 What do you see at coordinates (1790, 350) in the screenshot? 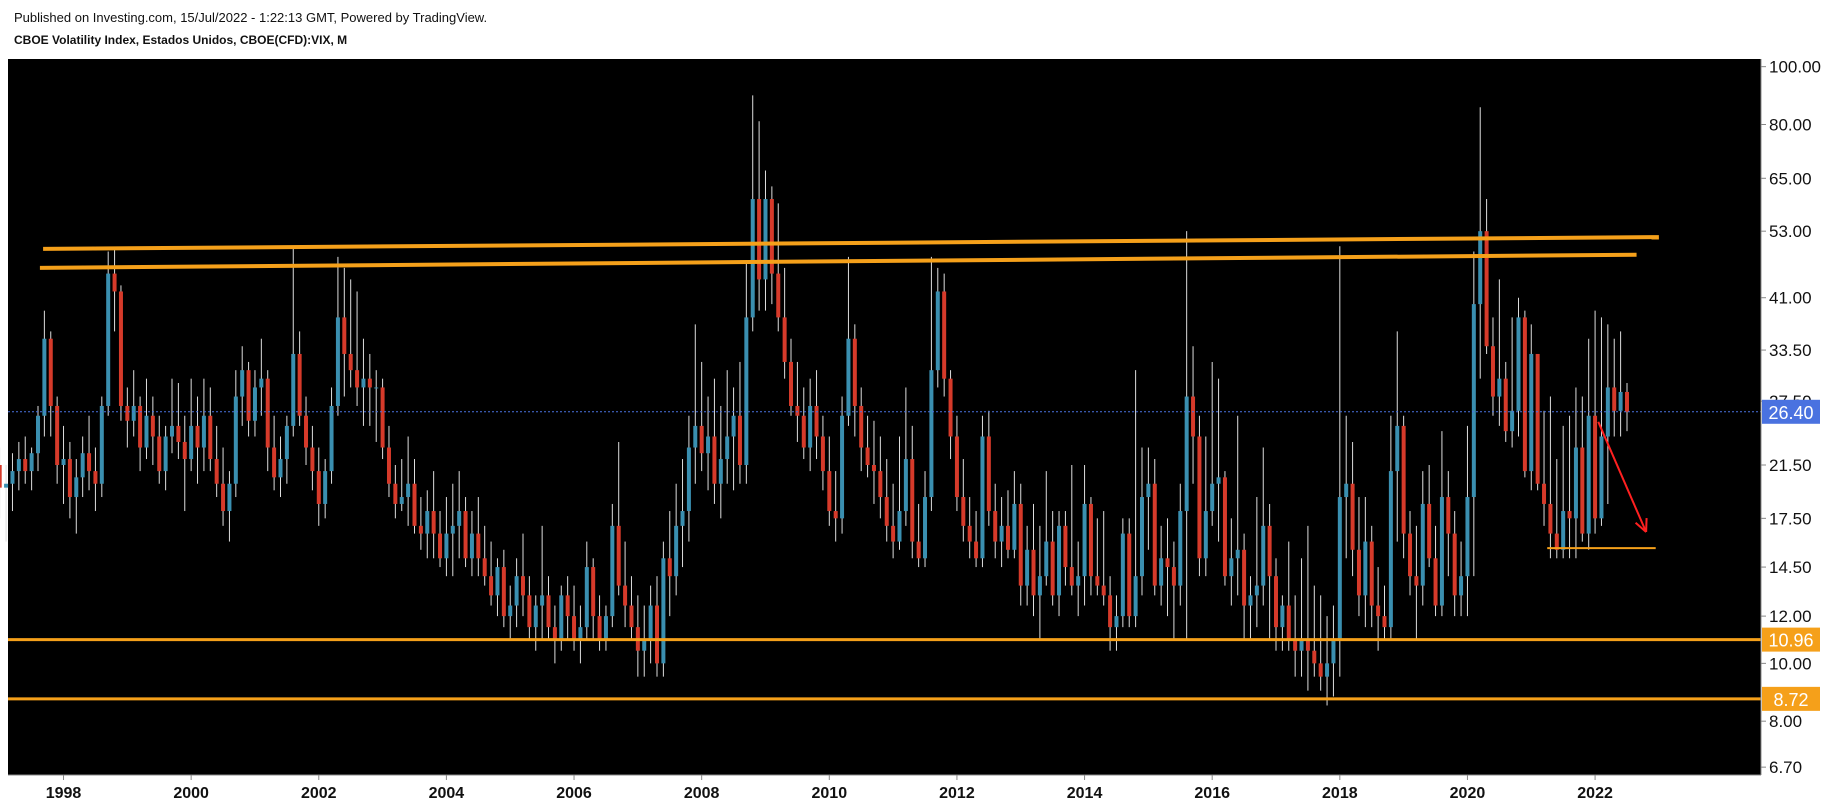
I see `y-tick-label: 33.50` at bounding box center [1790, 350].